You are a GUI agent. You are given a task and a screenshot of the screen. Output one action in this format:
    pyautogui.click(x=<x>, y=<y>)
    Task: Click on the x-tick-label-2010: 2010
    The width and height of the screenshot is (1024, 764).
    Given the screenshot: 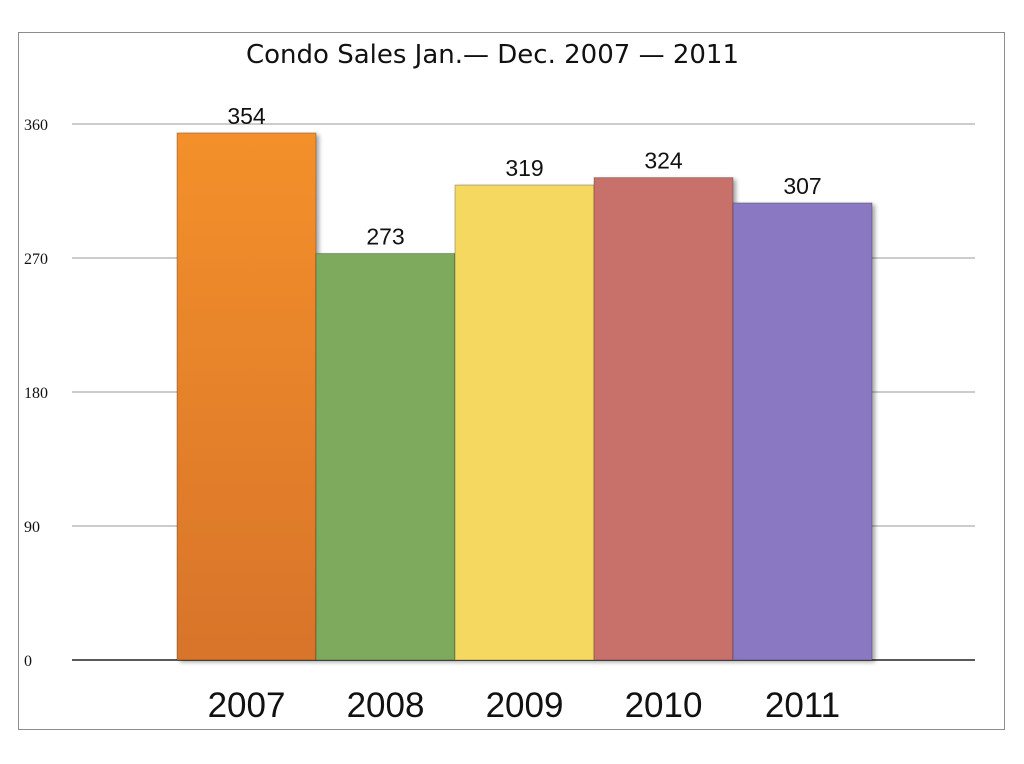 What is the action you would take?
    pyautogui.click(x=664, y=705)
    